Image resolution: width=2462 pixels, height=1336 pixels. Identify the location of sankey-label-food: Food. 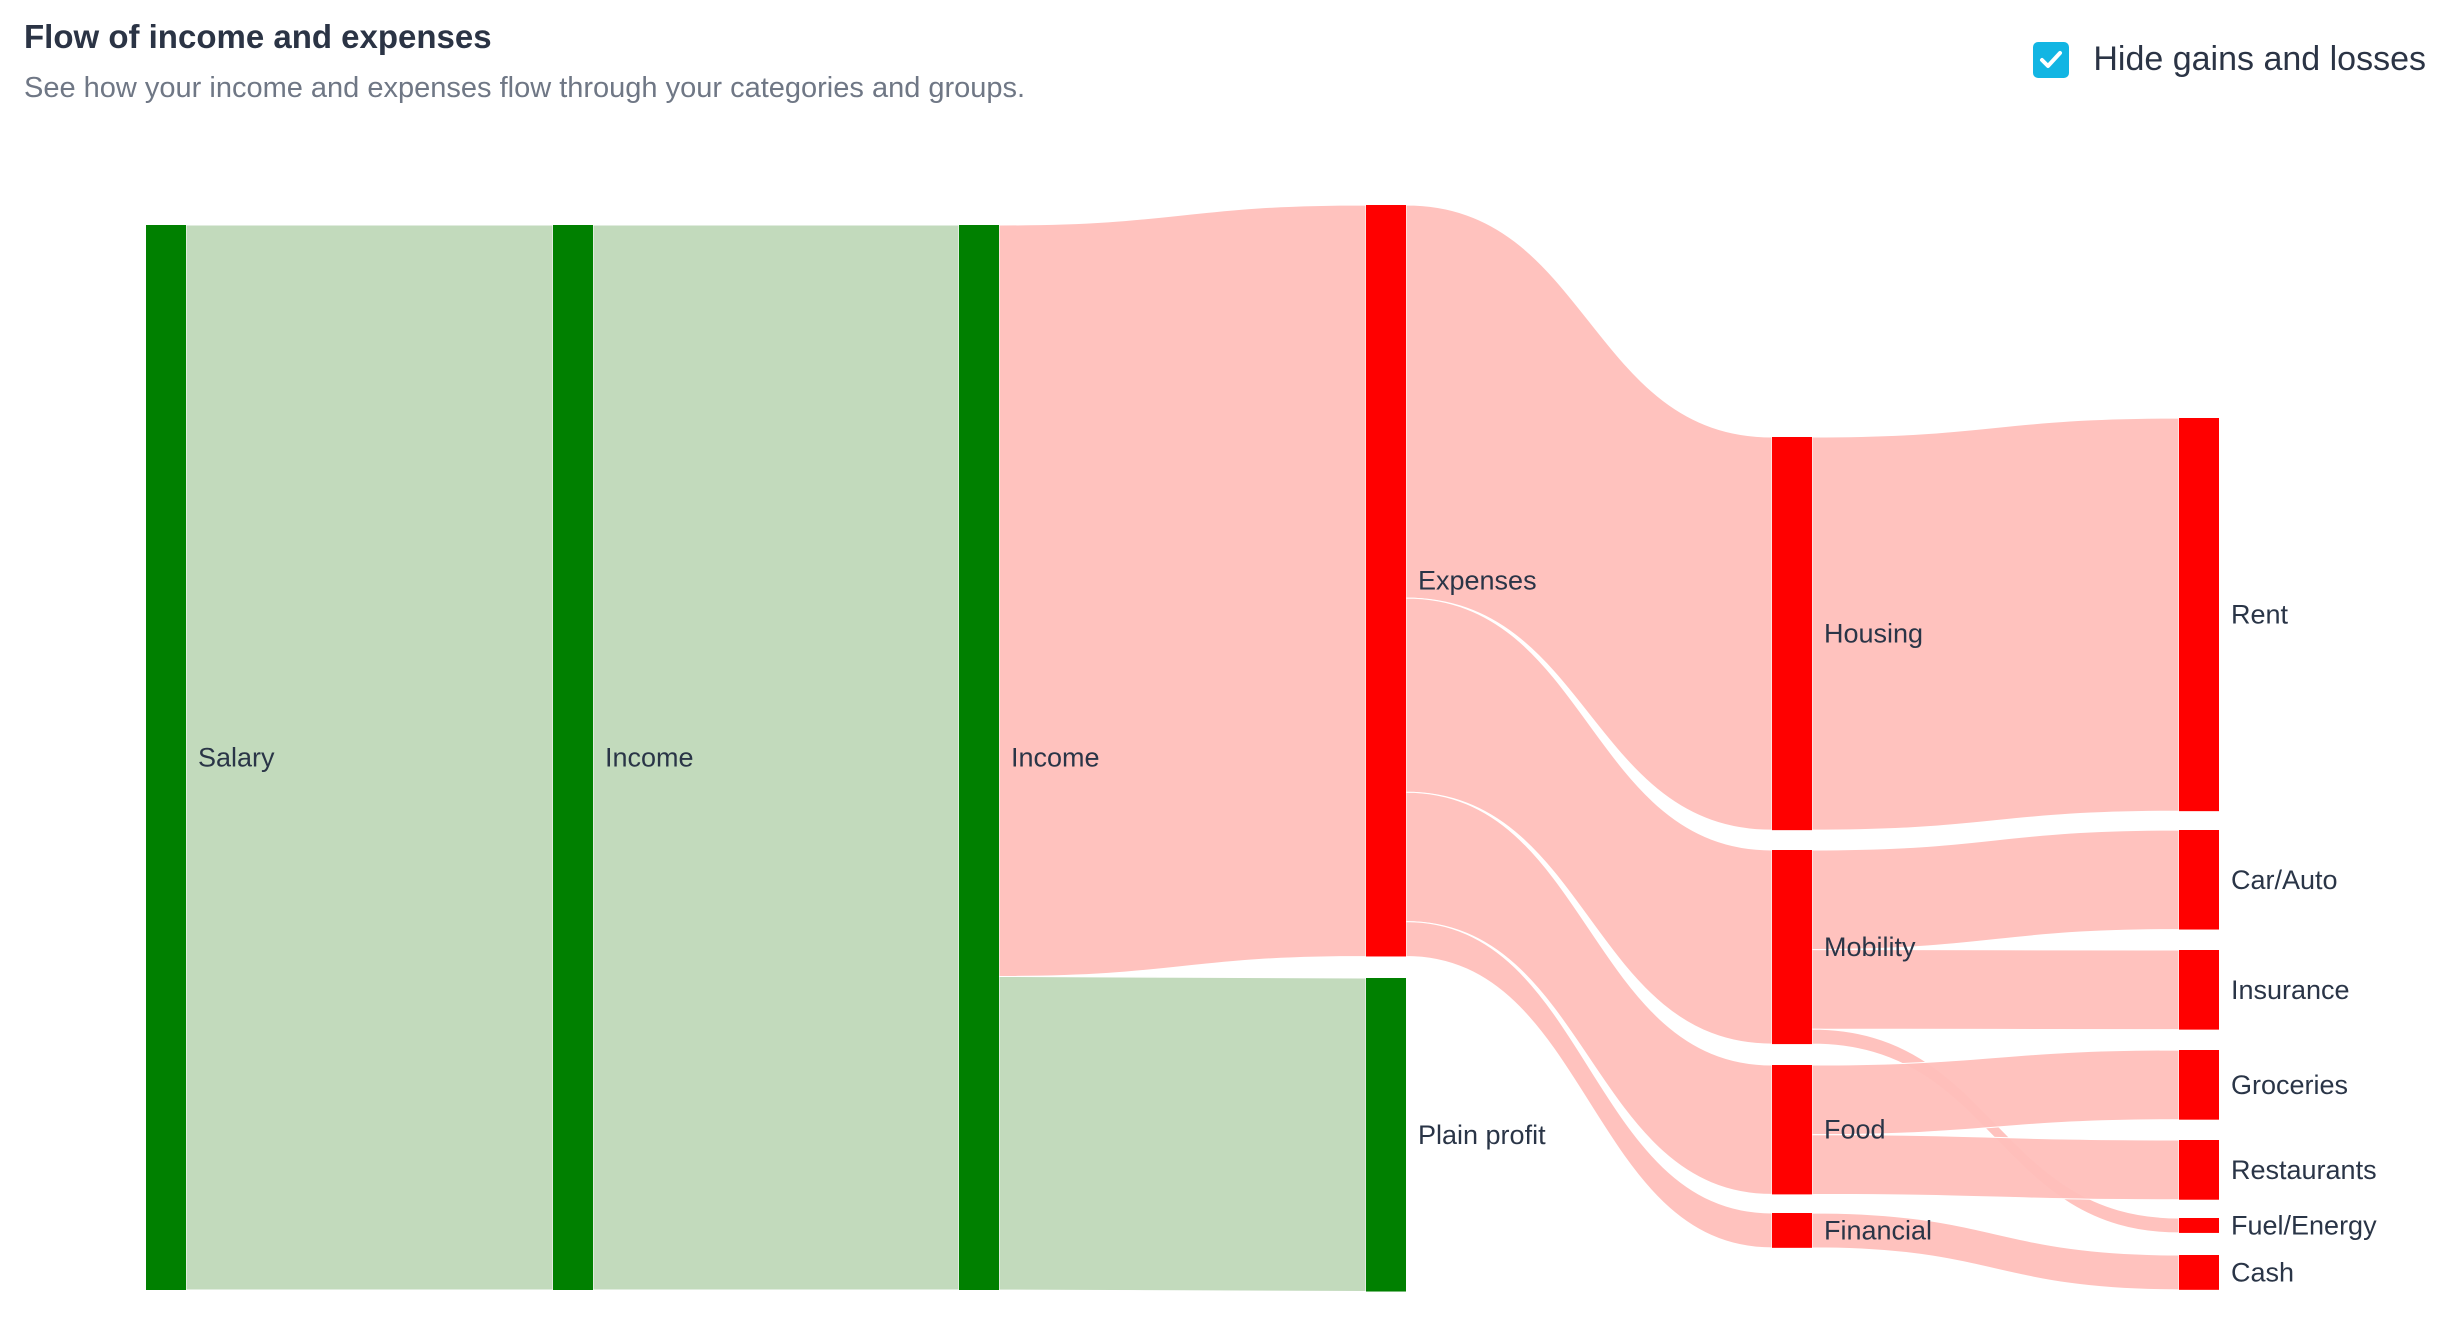
(1855, 1130).